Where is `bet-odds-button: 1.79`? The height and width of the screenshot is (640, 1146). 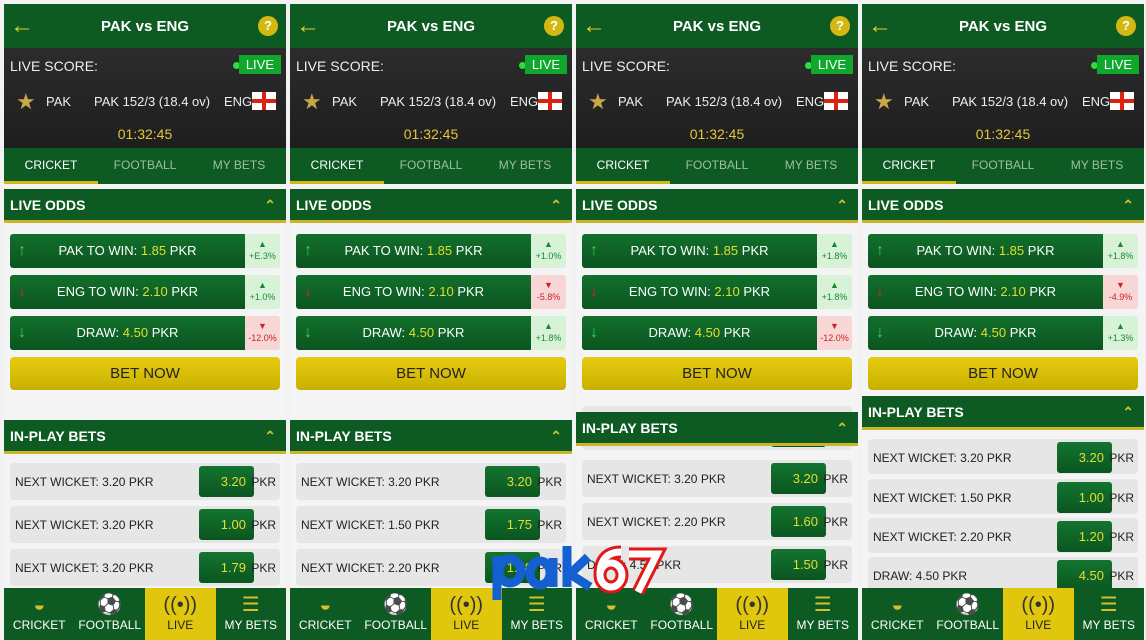 bet-odds-button: 1.79 is located at coordinates (226, 567).